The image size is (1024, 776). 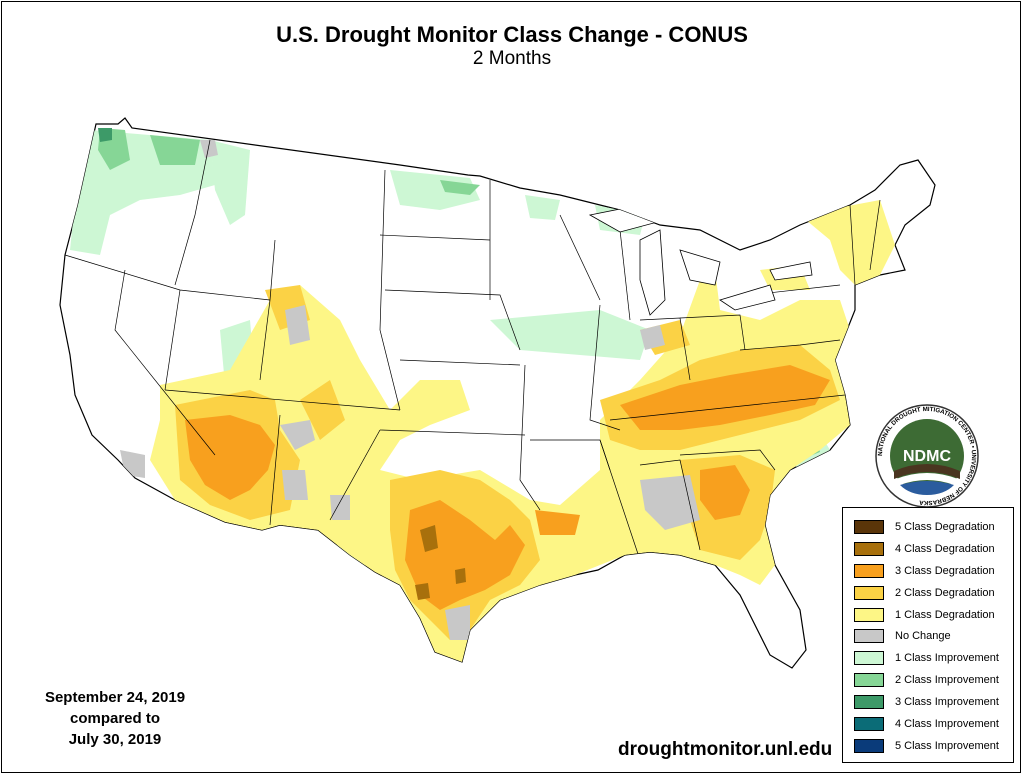 What do you see at coordinates (725, 749) in the screenshot?
I see `source-url: droughtmonitor.unl.edu` at bounding box center [725, 749].